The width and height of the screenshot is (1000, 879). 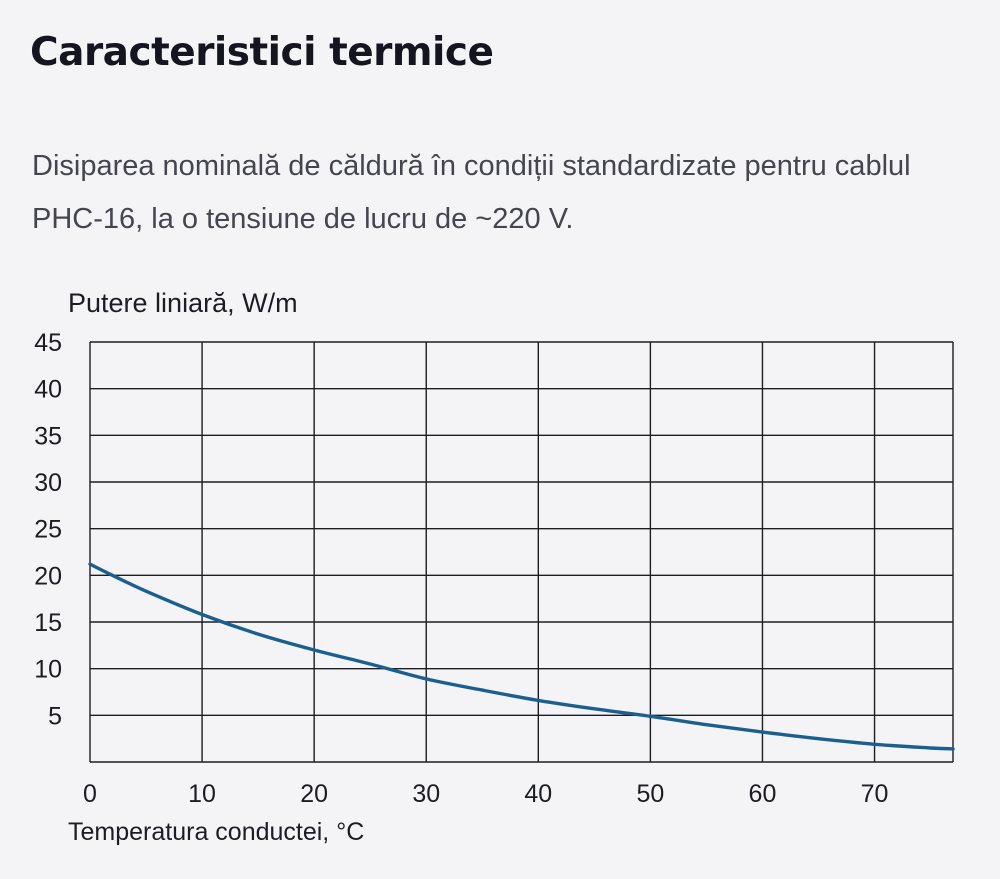 What do you see at coordinates (650, 794) in the screenshot?
I see `x-tick-label: 50` at bounding box center [650, 794].